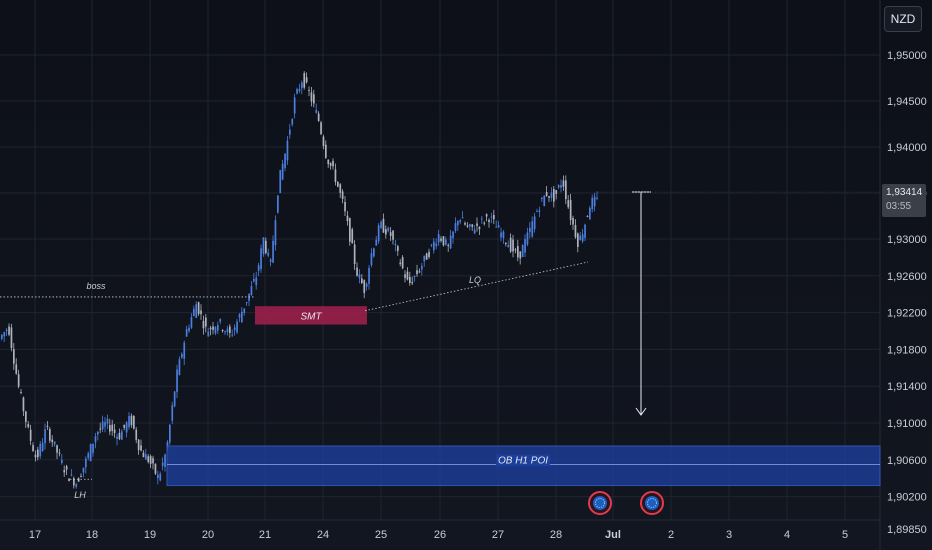  What do you see at coordinates (208, 535) in the screenshot?
I see `x-tick-label: 20` at bounding box center [208, 535].